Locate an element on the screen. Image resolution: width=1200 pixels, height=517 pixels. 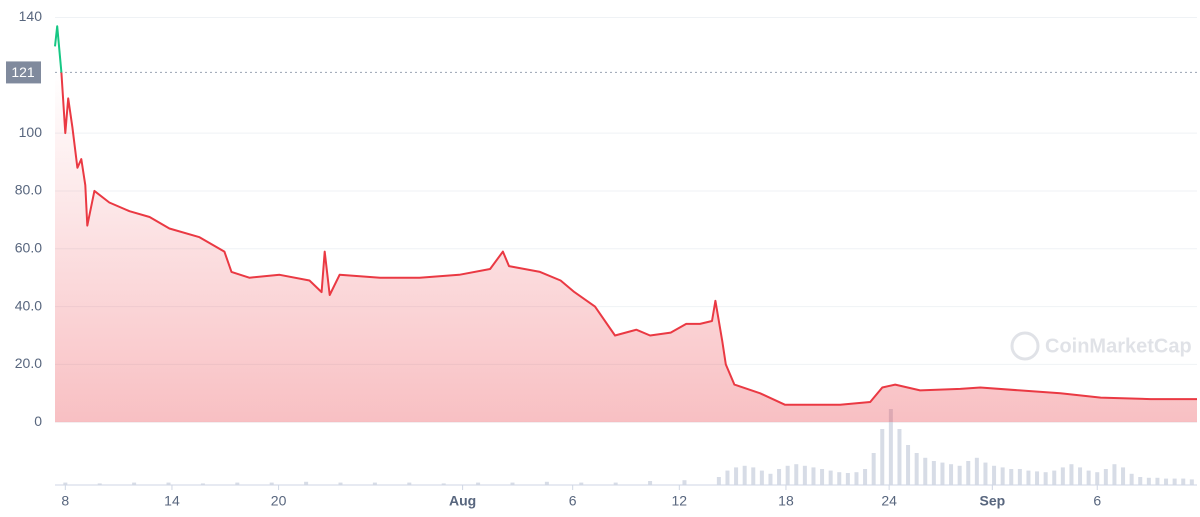
x-tick-label: 20 is located at coordinates (279, 501).